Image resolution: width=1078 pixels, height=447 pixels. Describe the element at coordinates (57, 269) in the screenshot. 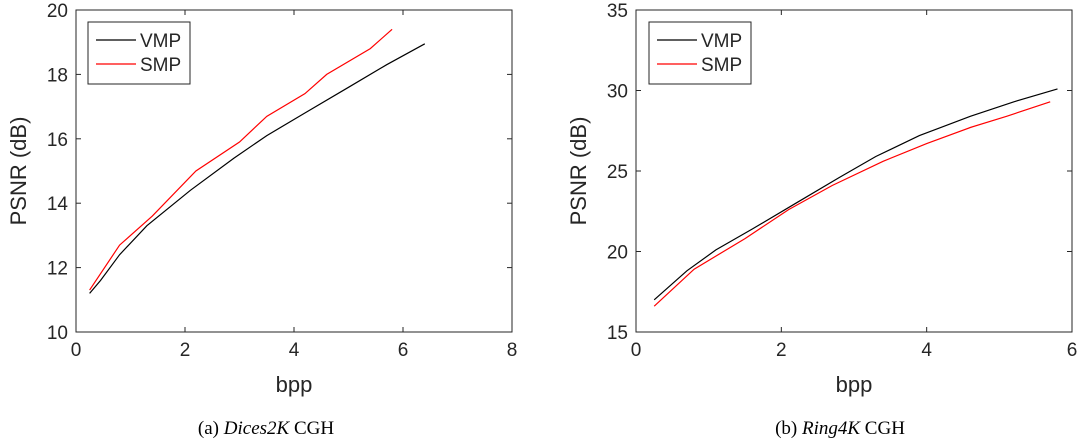

I see `y-tick-label: 12` at that location.